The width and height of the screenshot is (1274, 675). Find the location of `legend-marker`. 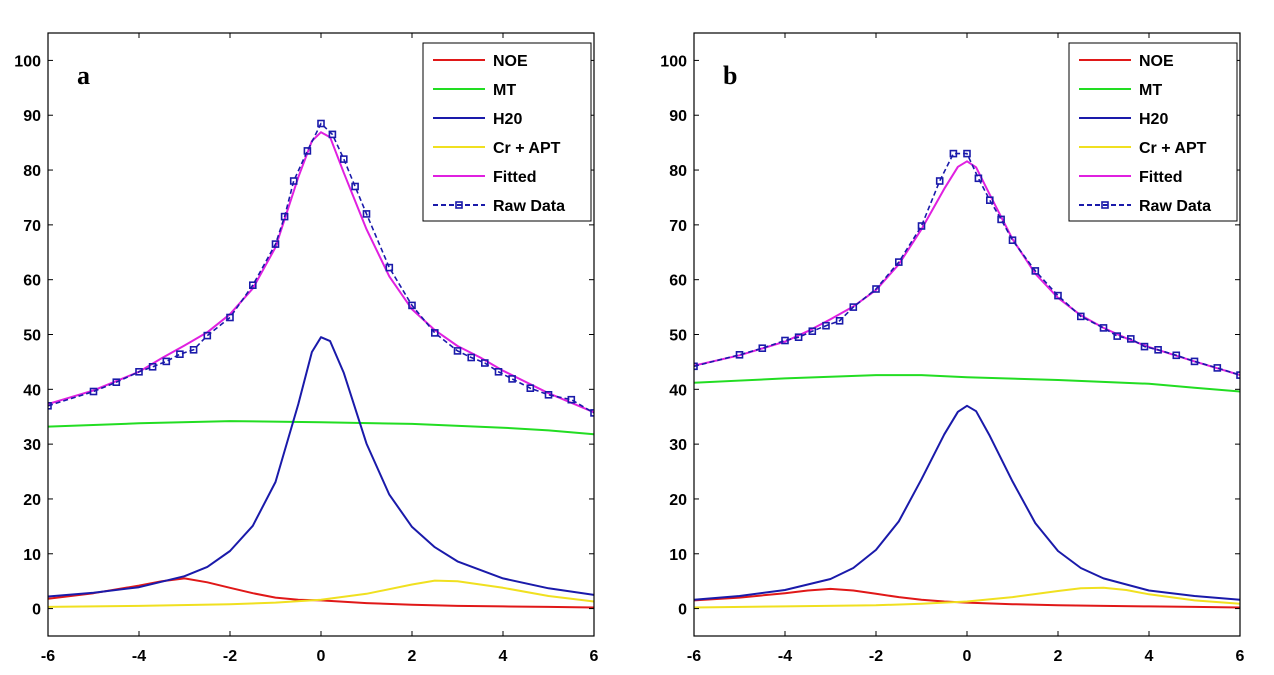

legend-marker is located at coordinates (459, 205).